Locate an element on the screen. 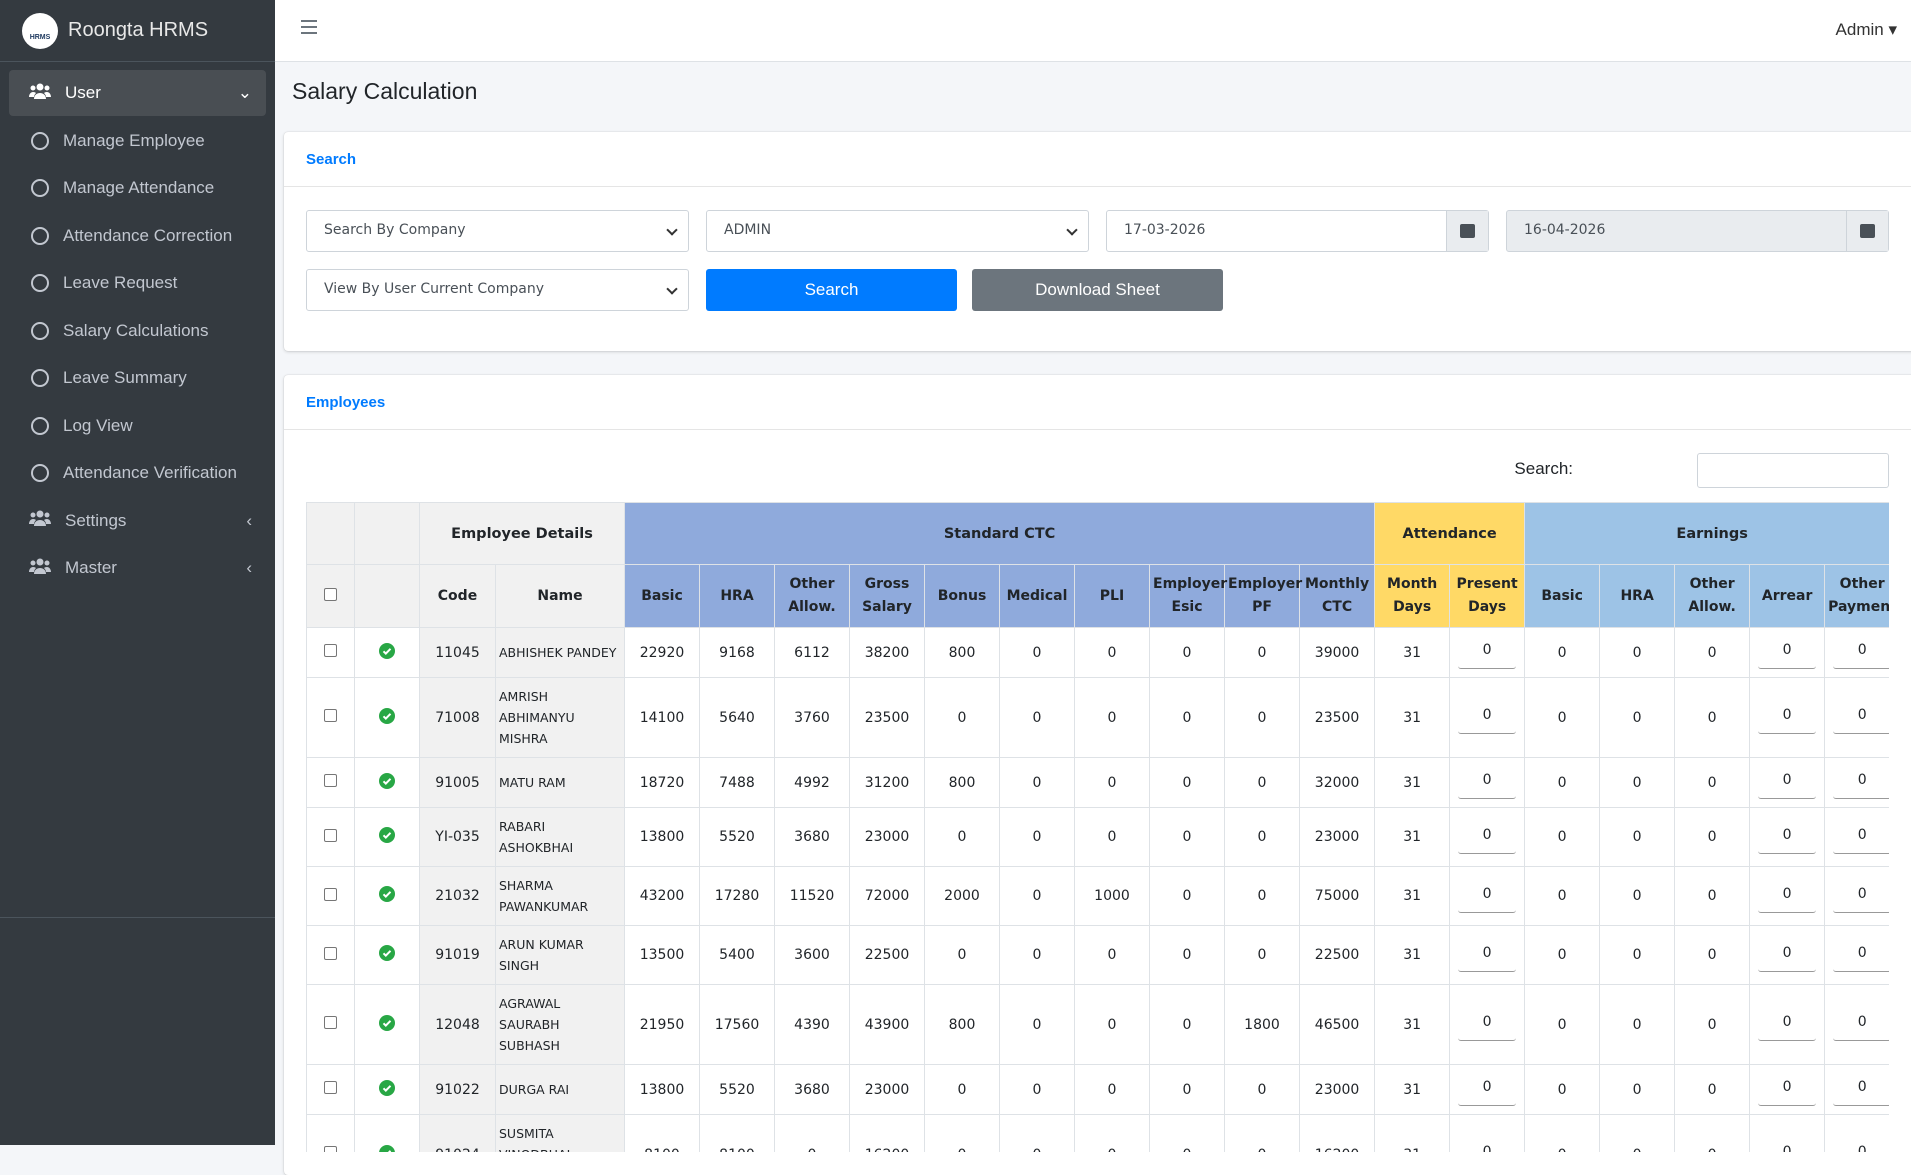 The height and width of the screenshot is (1175, 1911). status is located at coordinates (387, 1089).